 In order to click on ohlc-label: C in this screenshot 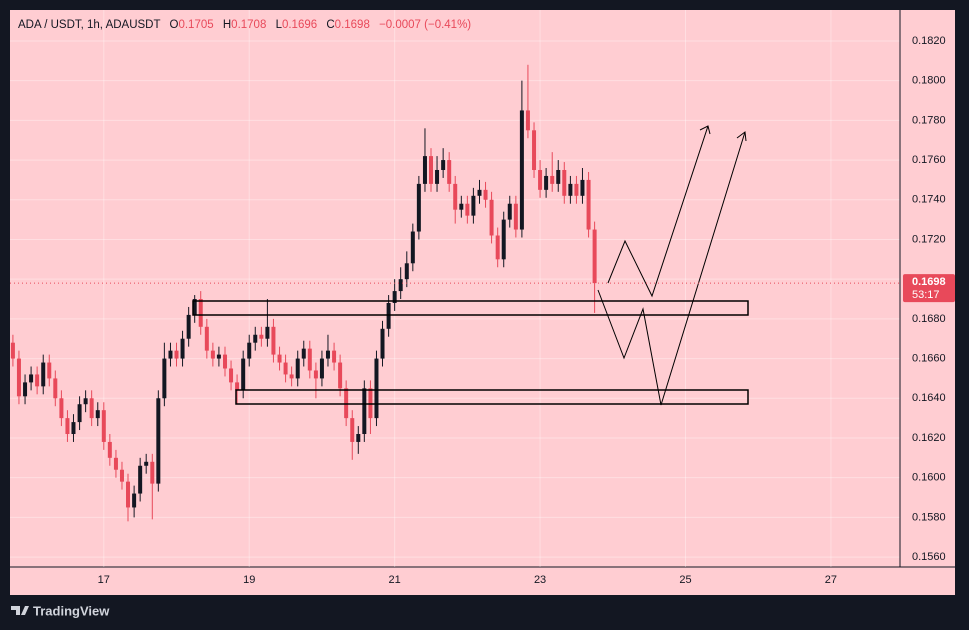, I will do `click(330, 25)`.